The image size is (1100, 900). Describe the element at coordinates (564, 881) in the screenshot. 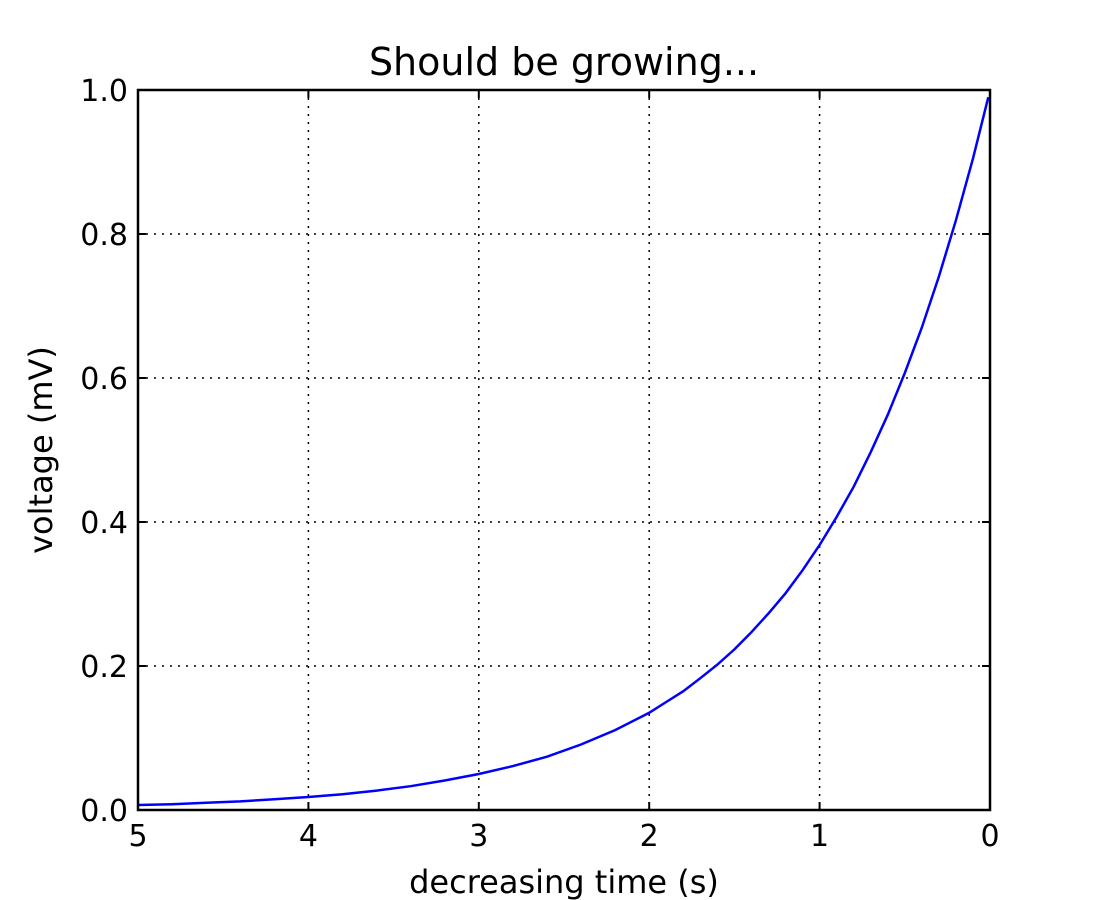

I see `x-axis-label: decreasing time (s)` at that location.